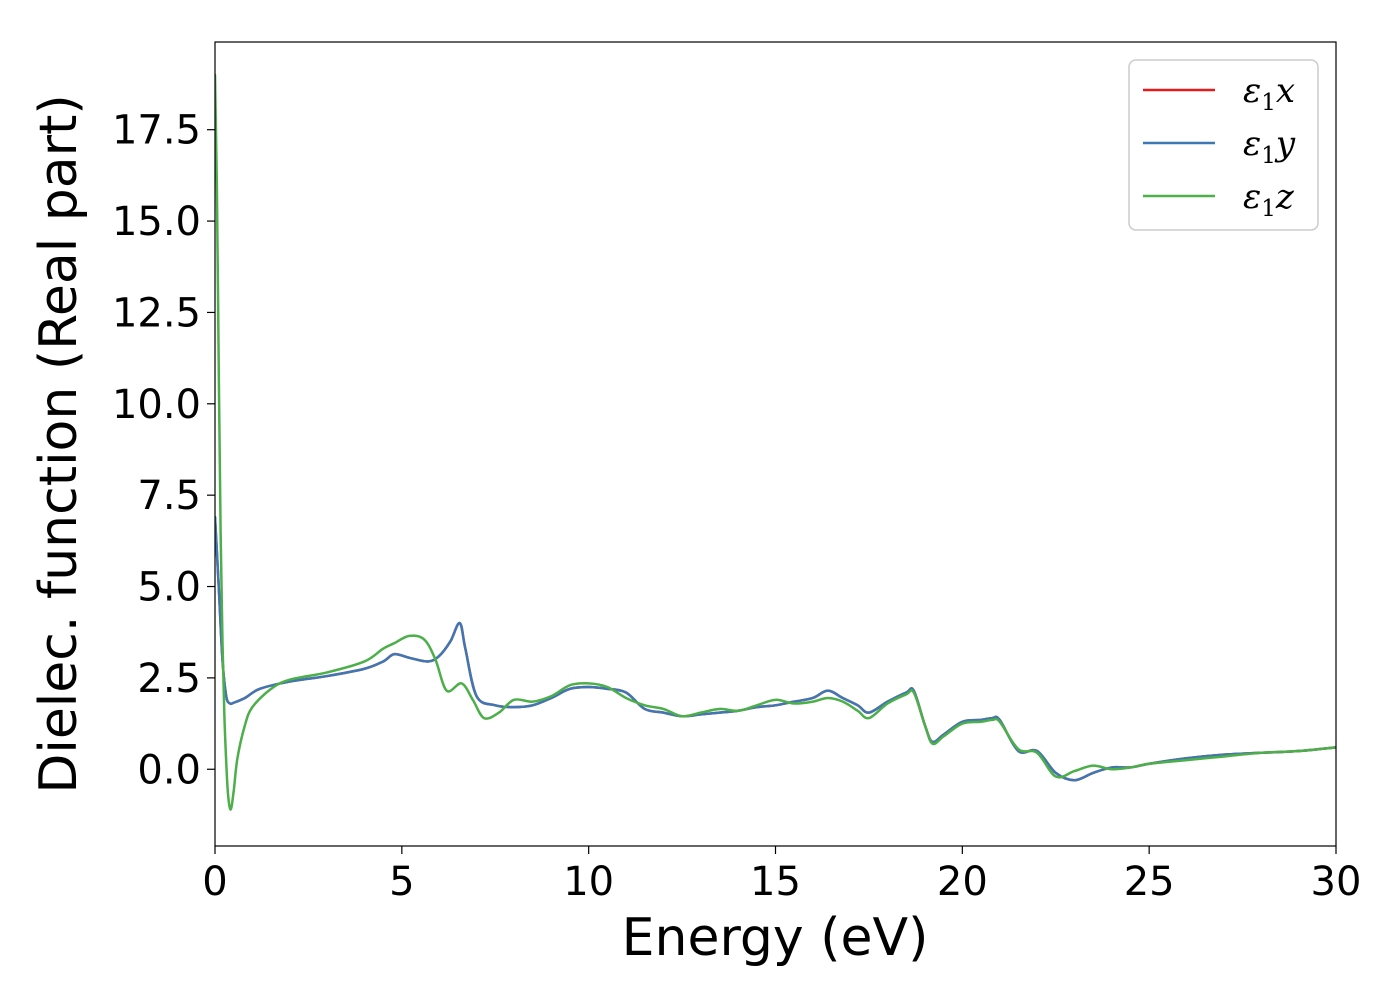 Image resolution: width=1400 pixels, height=1000 pixels. I want to click on x-tick-label: 10, so click(588, 882).